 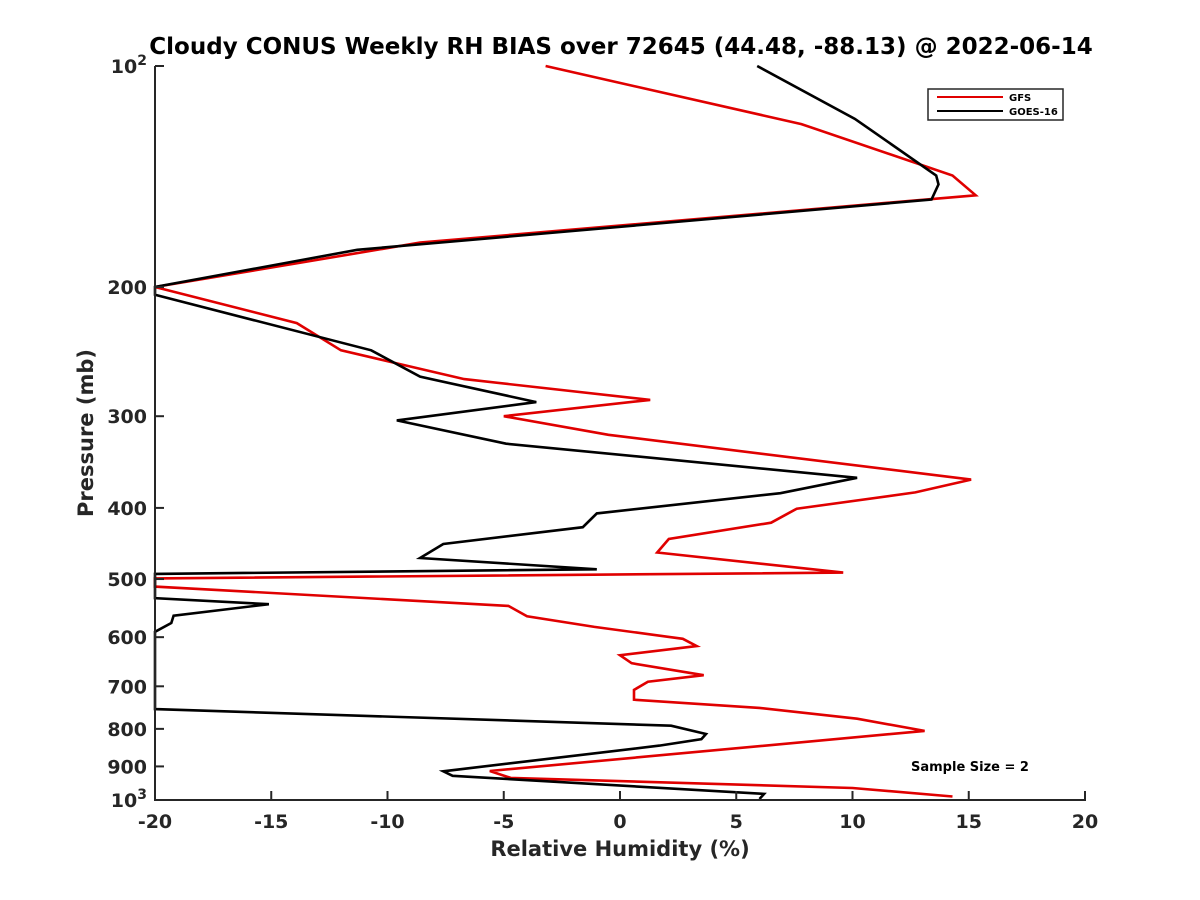 I want to click on x-axis-label: Relative Humidity (%), so click(x=619, y=849).